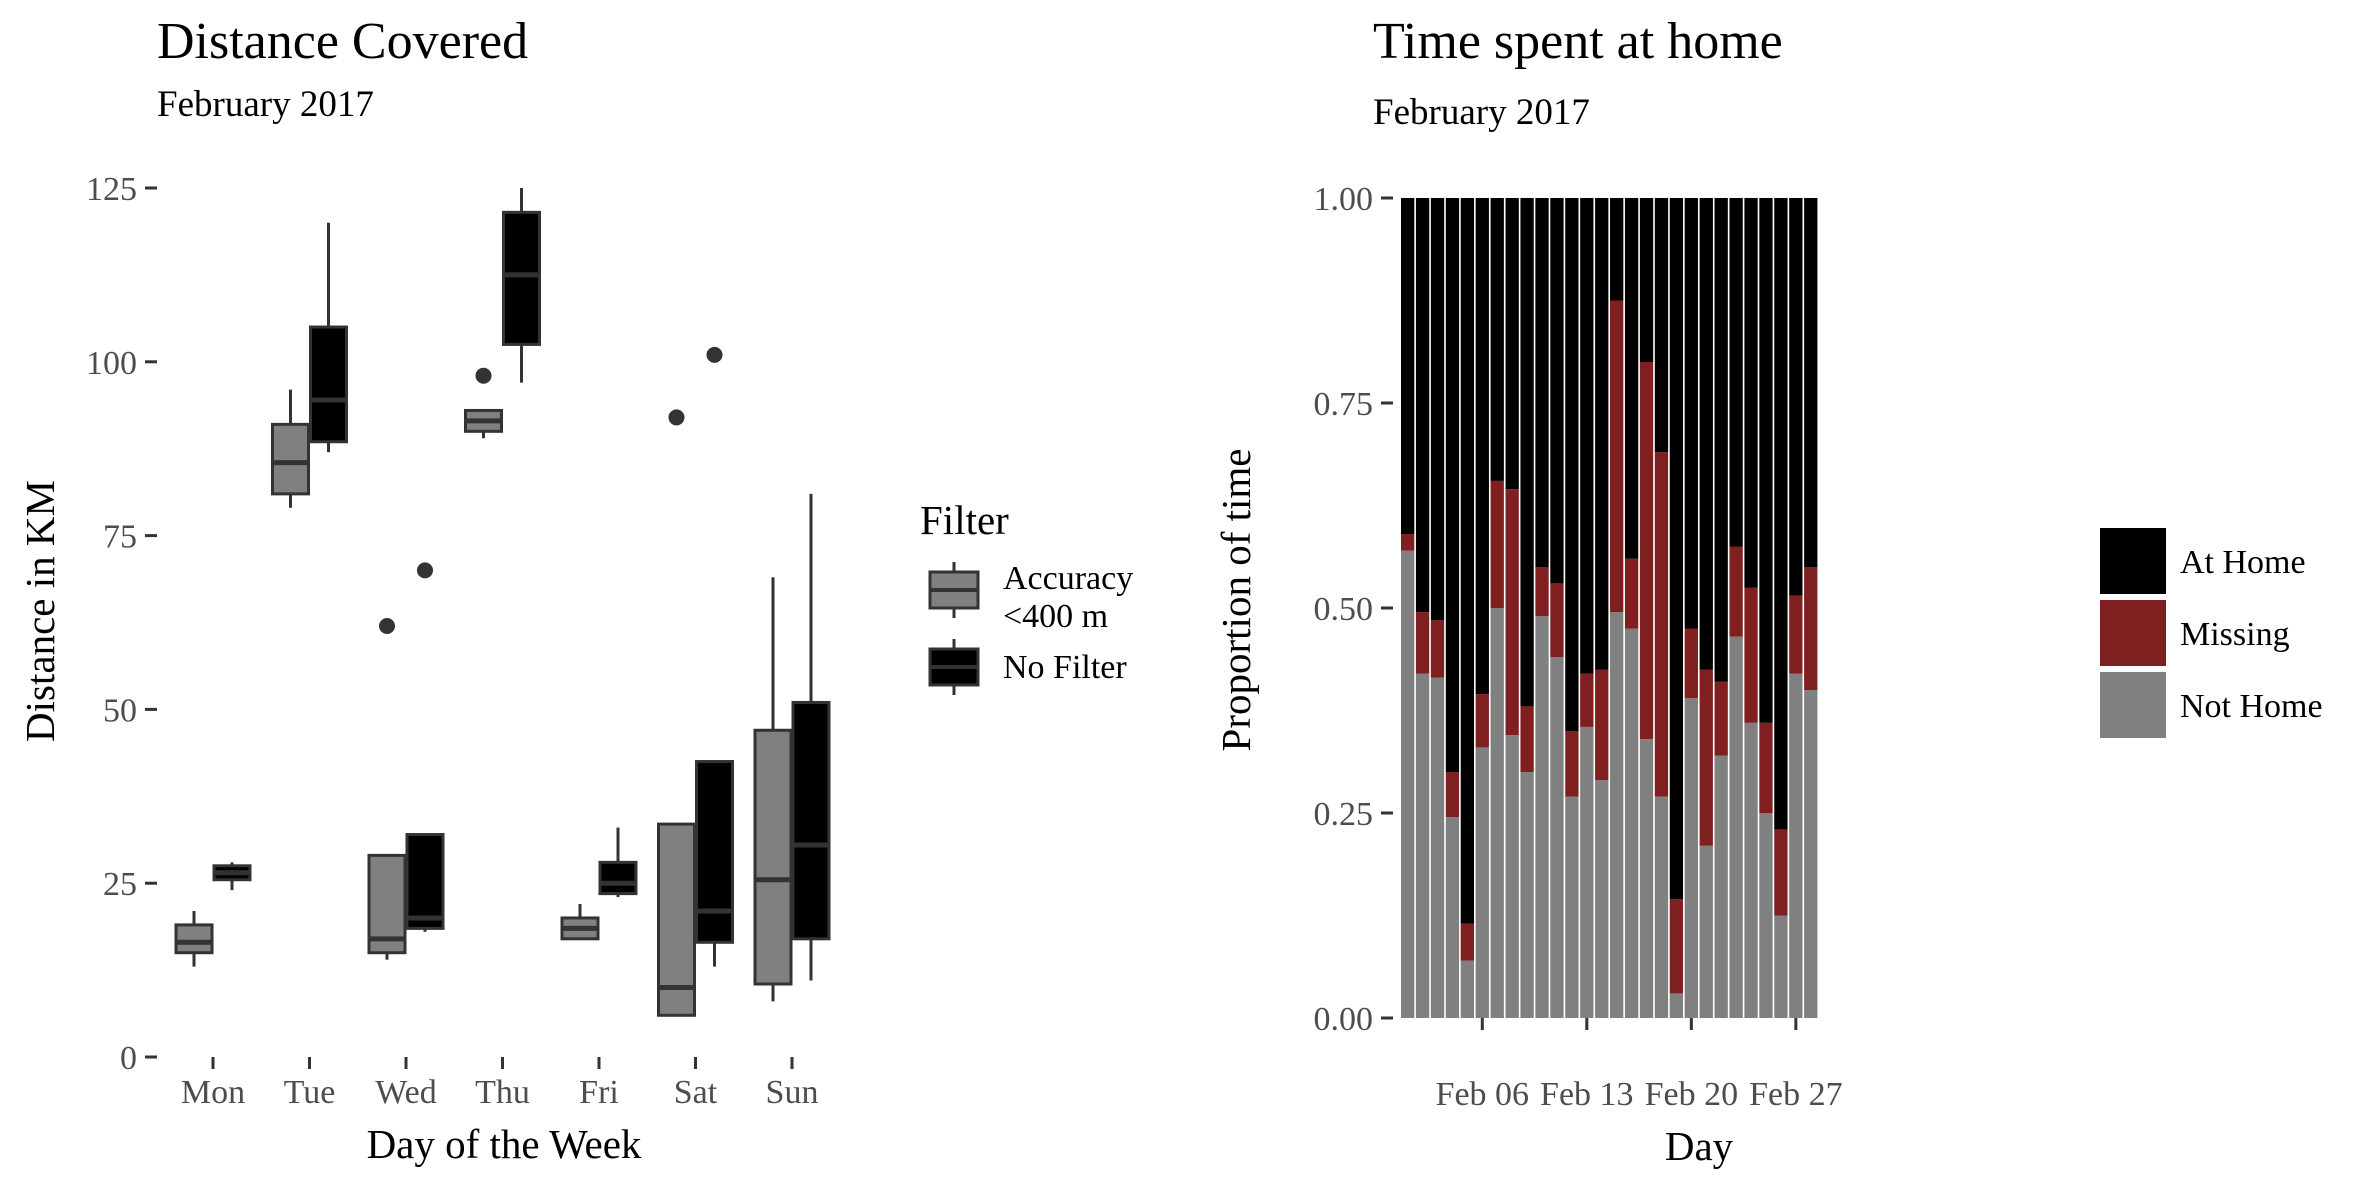 This screenshot has height=1181, width=2362. Describe the element at coordinates (265, 104) in the screenshot. I see `left-chart-subtitle: February 2017` at that location.